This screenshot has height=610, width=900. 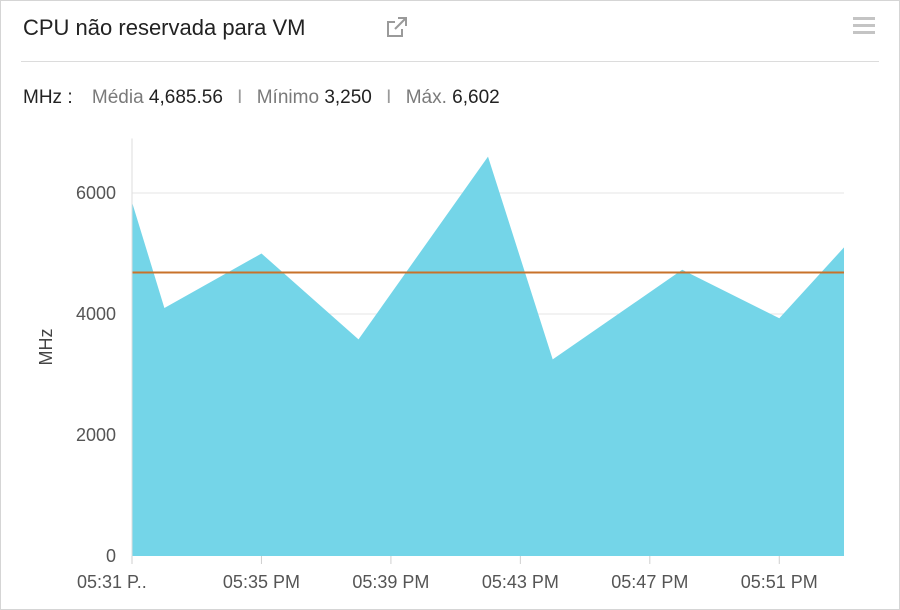 What do you see at coordinates (164, 27) in the screenshot?
I see `widget-title: CPU não reservada para VM` at bounding box center [164, 27].